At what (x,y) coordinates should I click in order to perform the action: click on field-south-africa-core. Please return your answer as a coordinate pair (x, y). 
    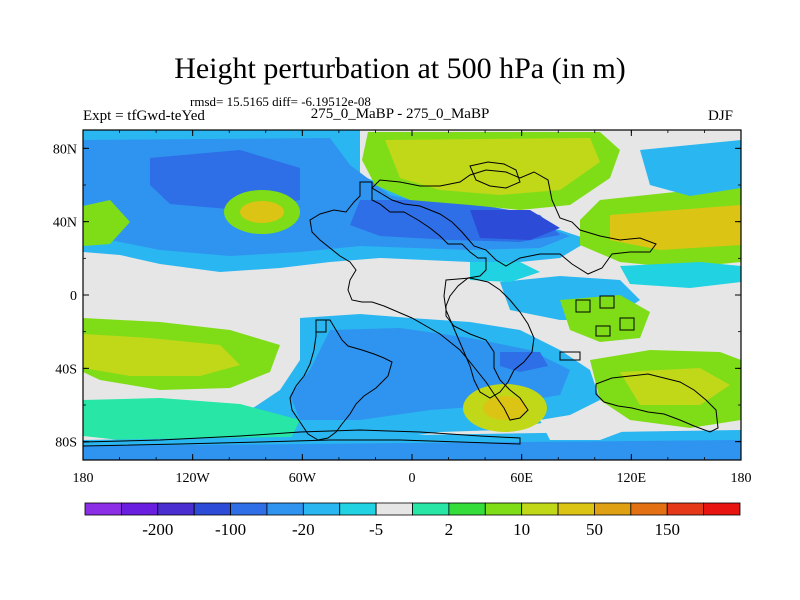
    Looking at the image, I should click on (505, 408).